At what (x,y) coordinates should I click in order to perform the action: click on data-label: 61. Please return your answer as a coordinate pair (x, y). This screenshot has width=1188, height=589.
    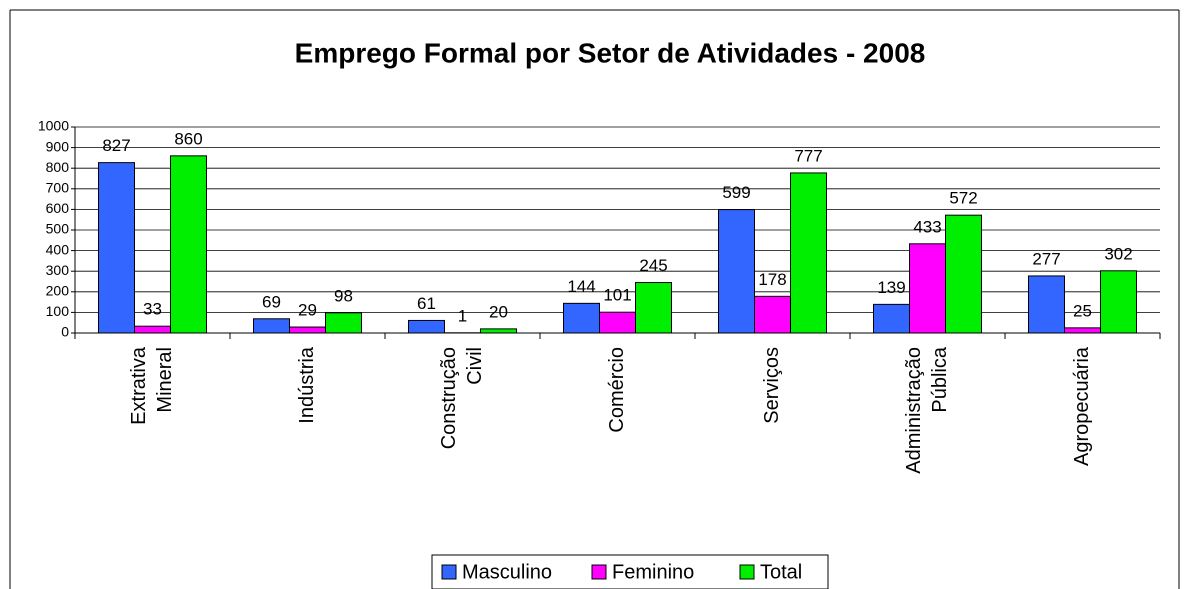
    Looking at the image, I should click on (426, 303).